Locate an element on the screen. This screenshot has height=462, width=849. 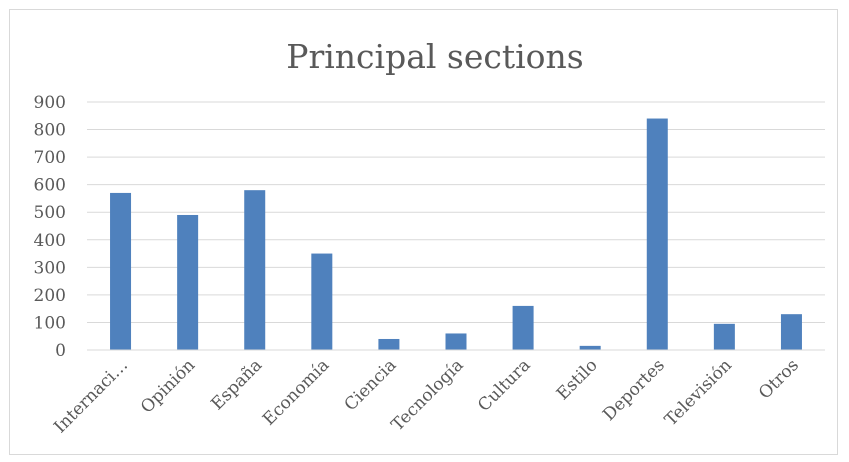
y-tick-label: 200 is located at coordinates (50, 296).